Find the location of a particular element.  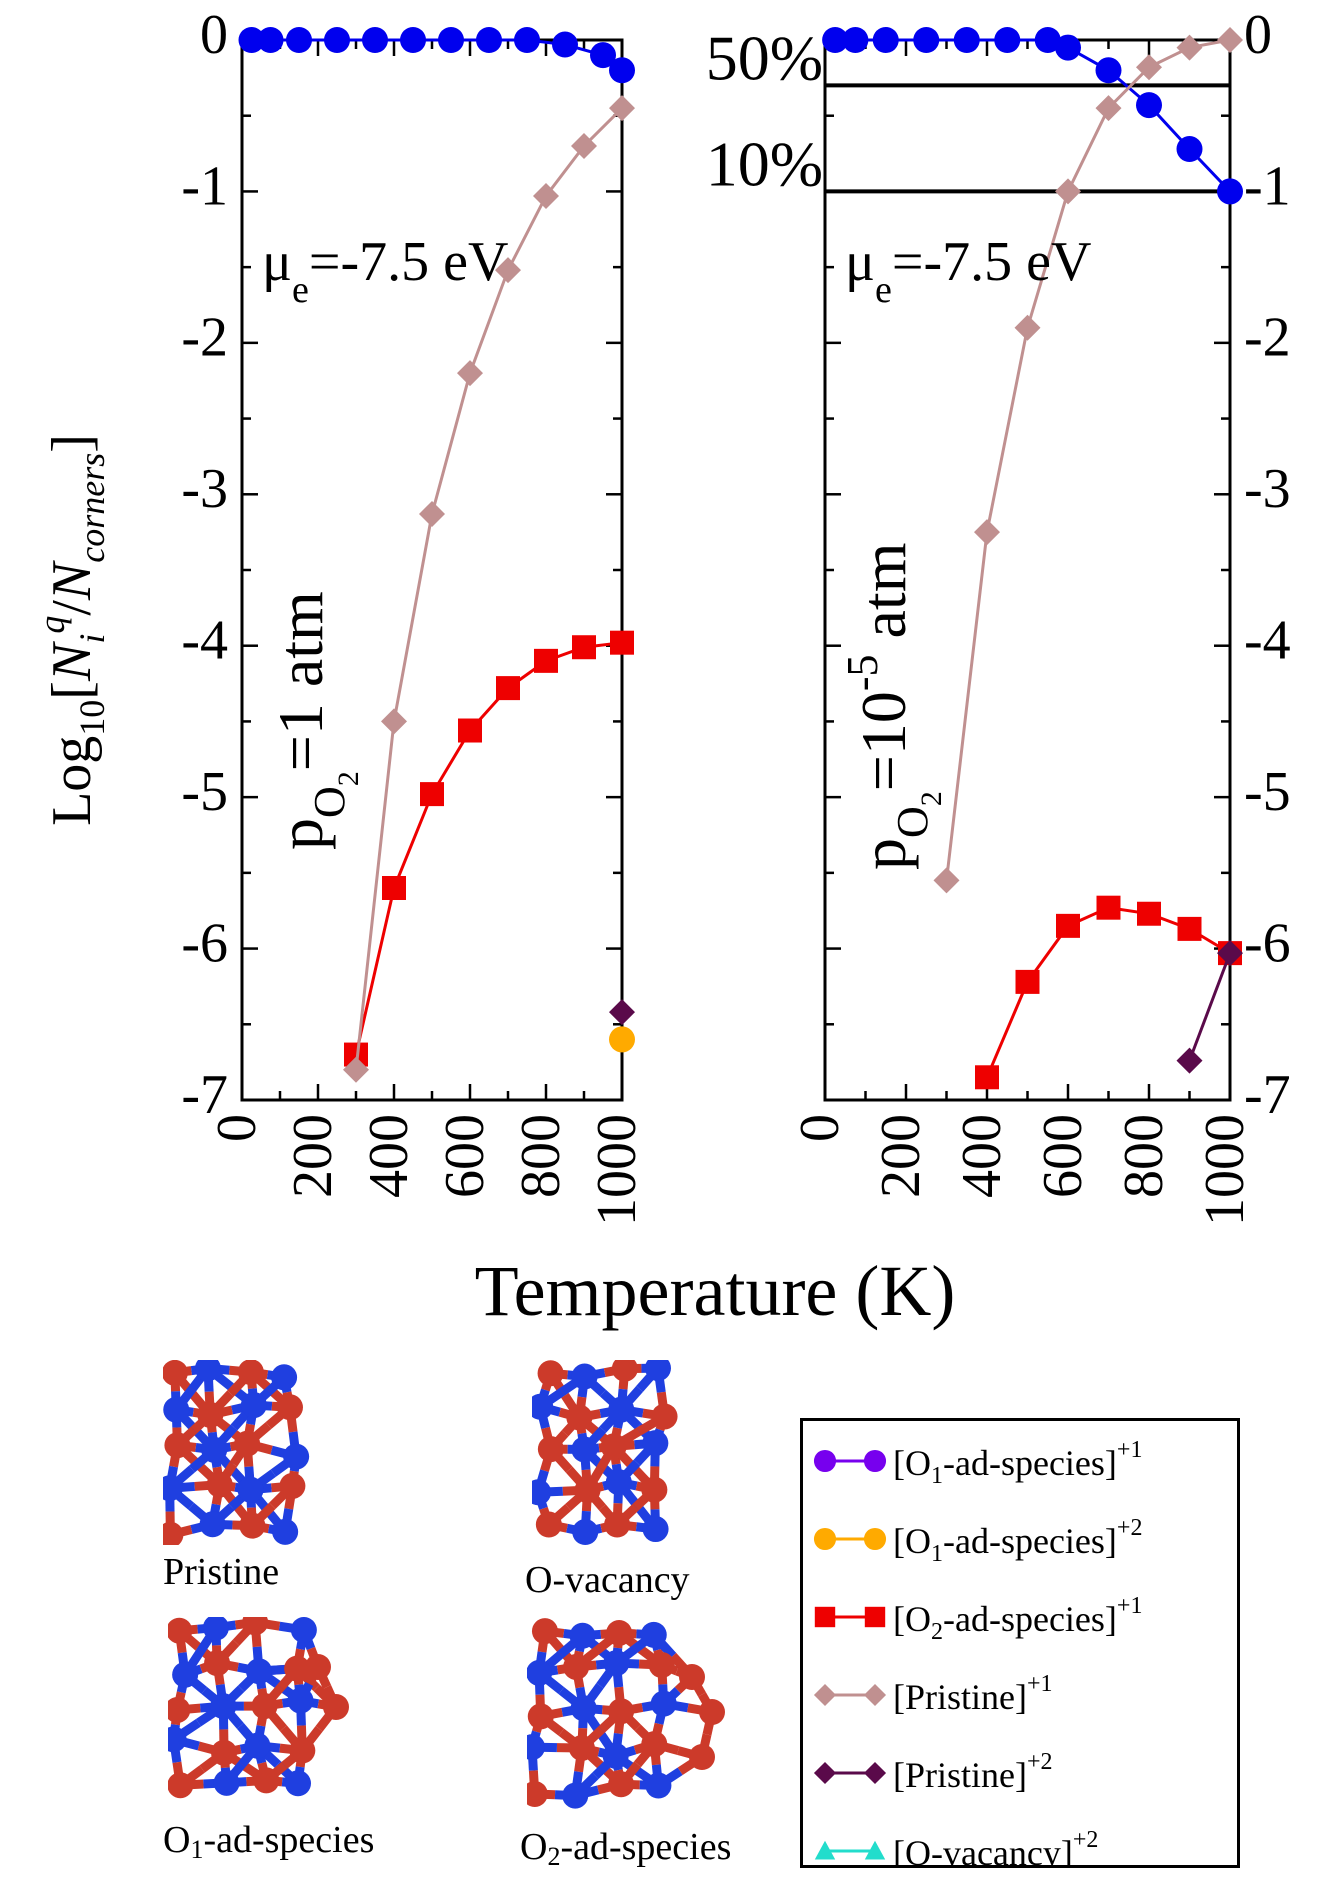

x-tick-label: 0 is located at coordinates (237, 1128).